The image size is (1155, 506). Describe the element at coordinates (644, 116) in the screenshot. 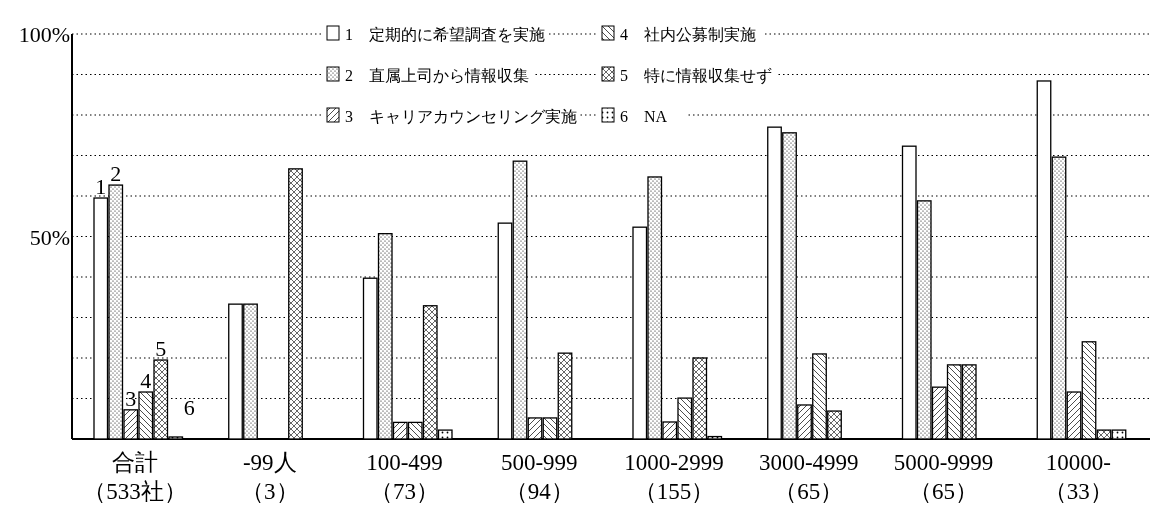

I see `legend-label: 6 NA` at that location.